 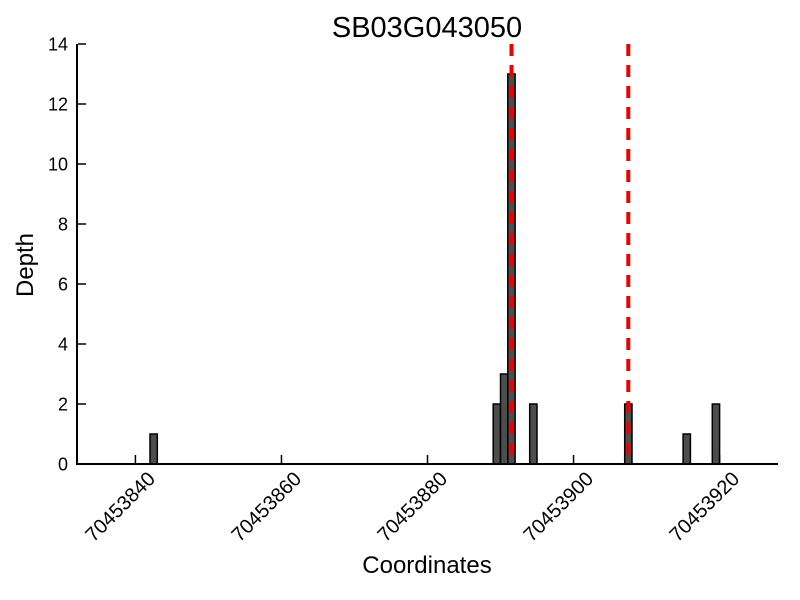 I want to click on y-tick-label: 14, so click(x=58, y=45).